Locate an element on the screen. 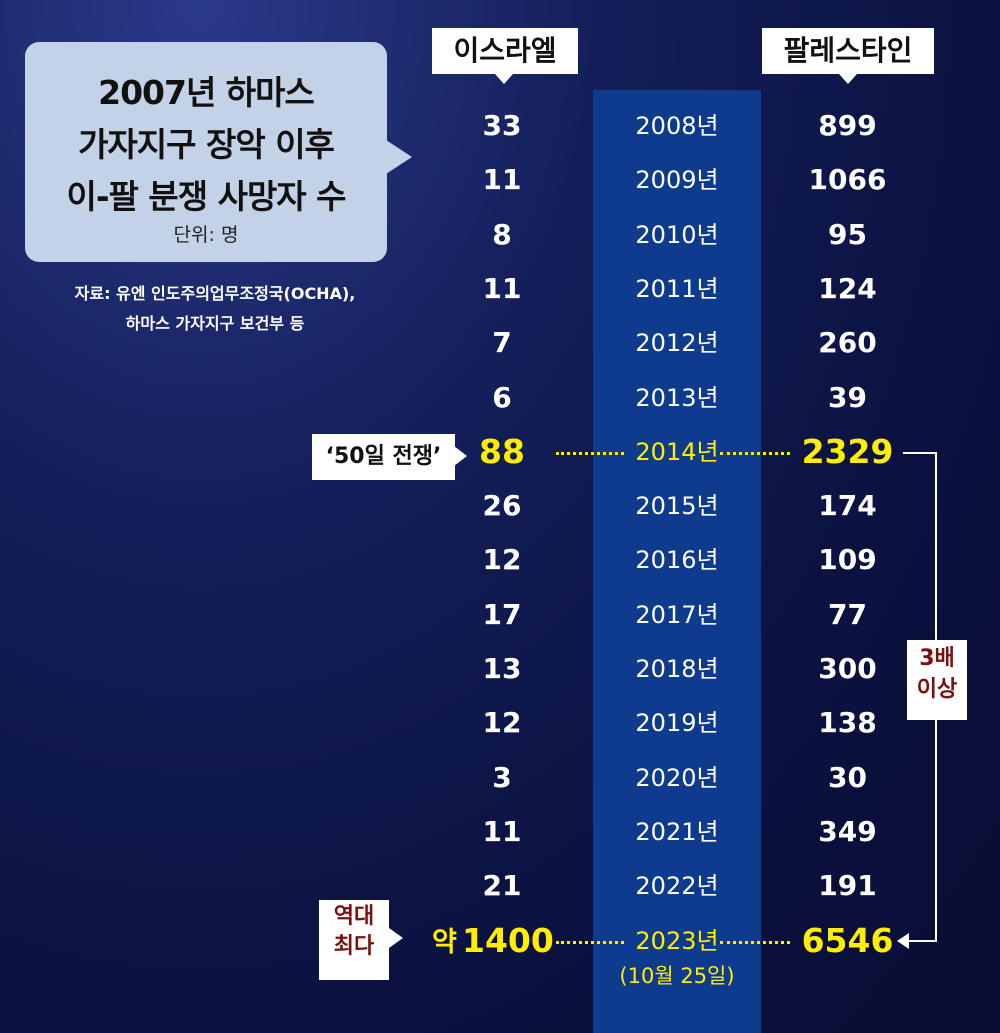 This screenshot has height=1033, width=1000. chart-title-line-1: 2007년 하마스 is located at coordinates (206, 92).